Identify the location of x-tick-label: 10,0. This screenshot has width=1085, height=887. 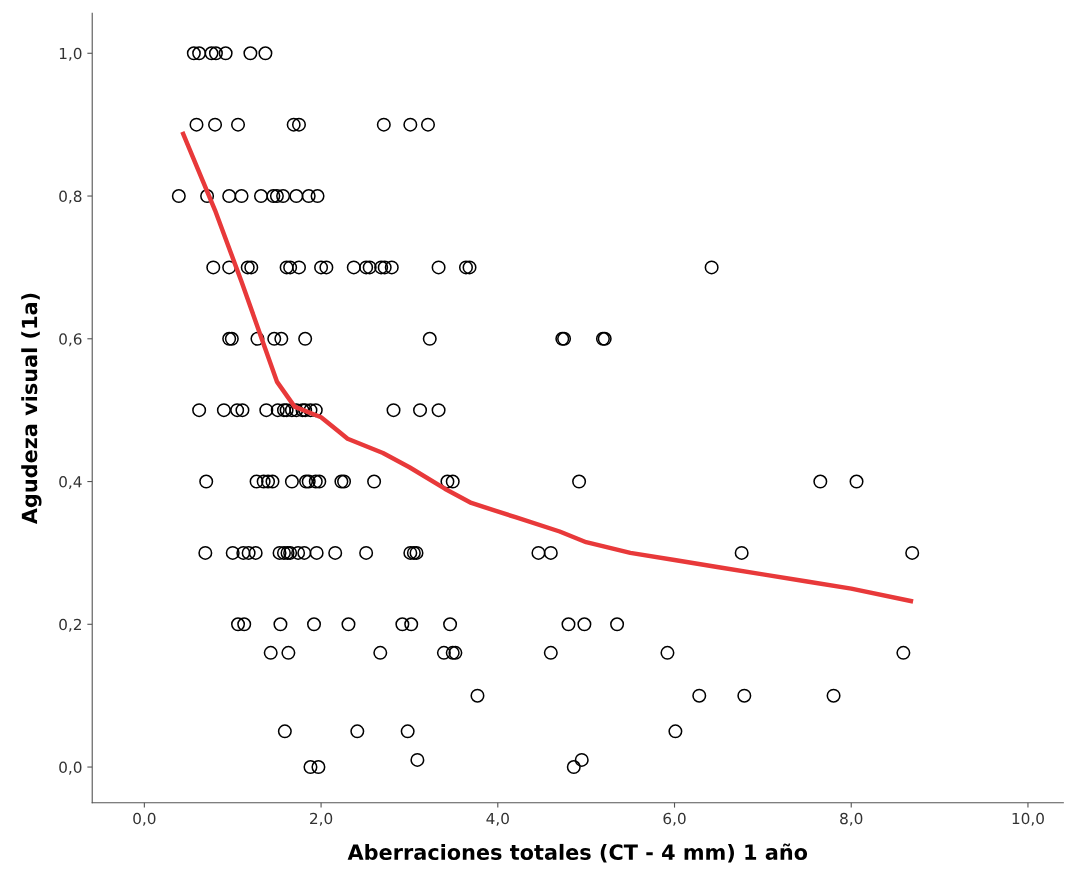
(1028, 819).